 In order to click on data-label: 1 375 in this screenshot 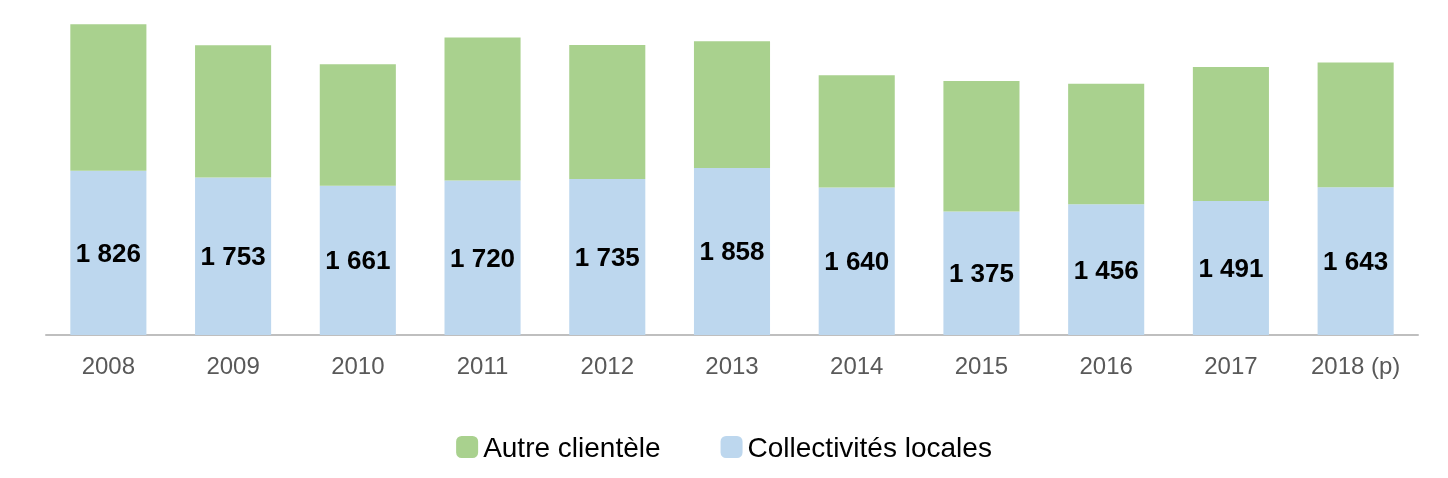, I will do `click(981, 273)`.